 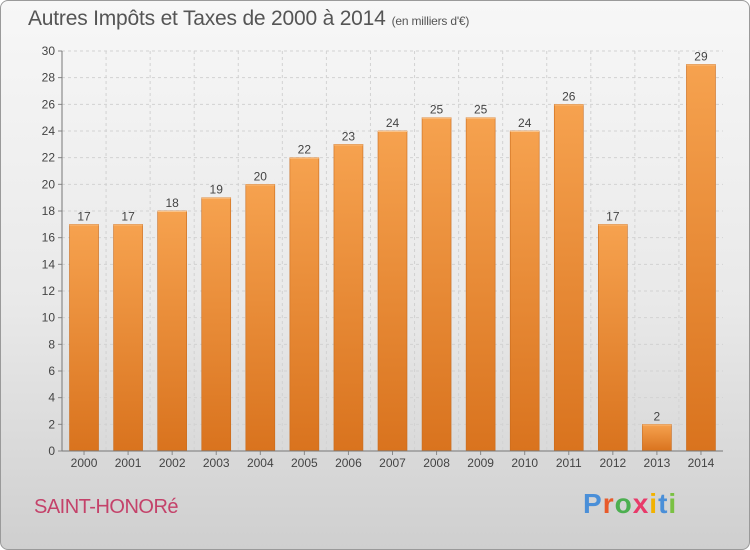 I want to click on x-tick-label-2001: 2001, so click(x=128, y=463).